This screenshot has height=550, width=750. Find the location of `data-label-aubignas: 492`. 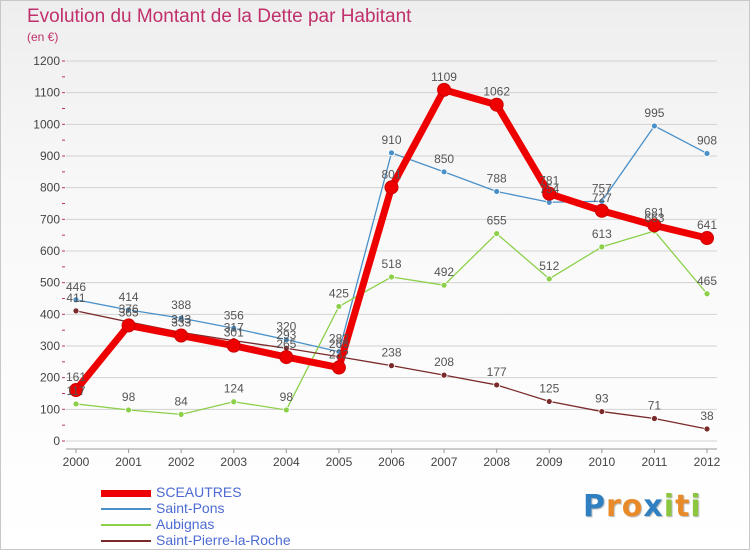

data-label-aubignas: 492 is located at coordinates (444, 272).